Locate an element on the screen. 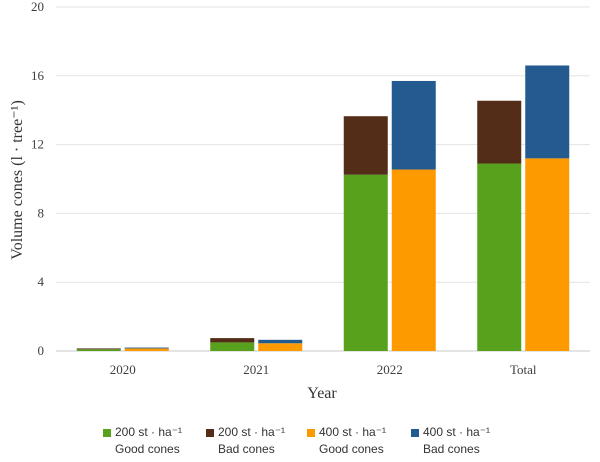 The image size is (600, 462). legend-swatch-200-bad is located at coordinates (210, 433).